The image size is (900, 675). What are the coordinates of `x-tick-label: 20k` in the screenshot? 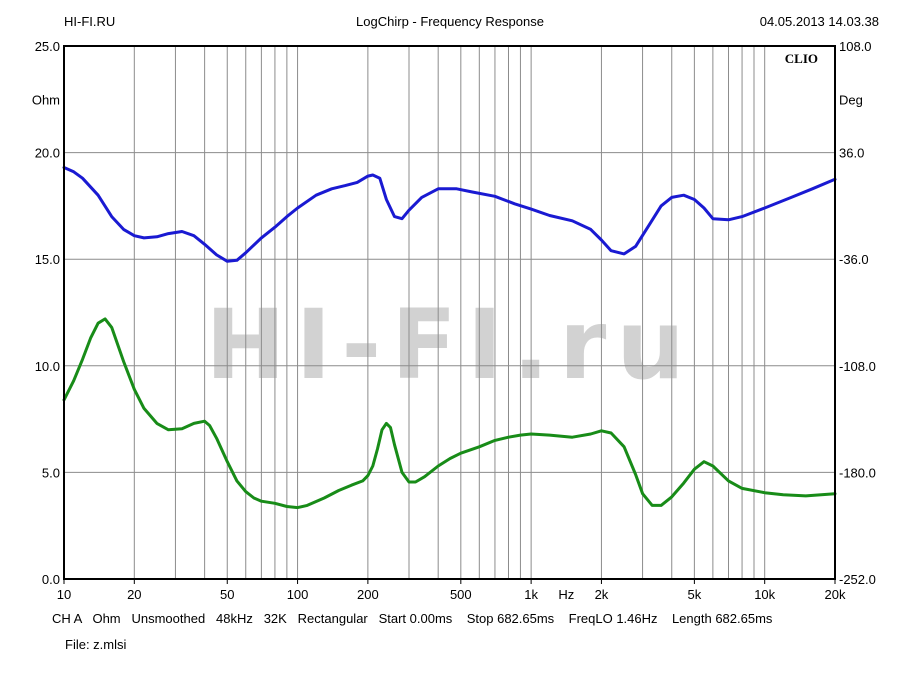 It's located at (835, 594).